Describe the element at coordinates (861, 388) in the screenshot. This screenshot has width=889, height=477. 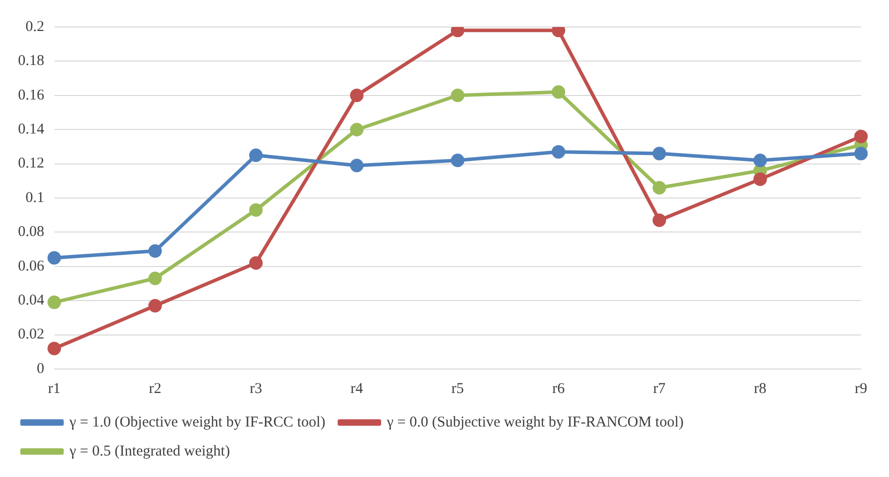
I see `x-tick-label: r9` at that location.